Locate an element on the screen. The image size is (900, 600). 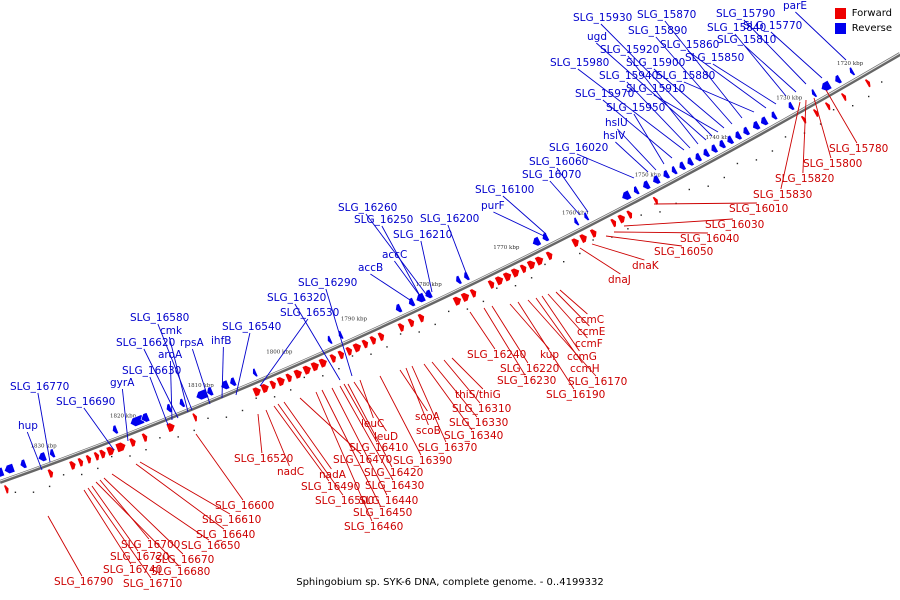
gene-label: SLG_15880 is located at coordinates (685, 76).